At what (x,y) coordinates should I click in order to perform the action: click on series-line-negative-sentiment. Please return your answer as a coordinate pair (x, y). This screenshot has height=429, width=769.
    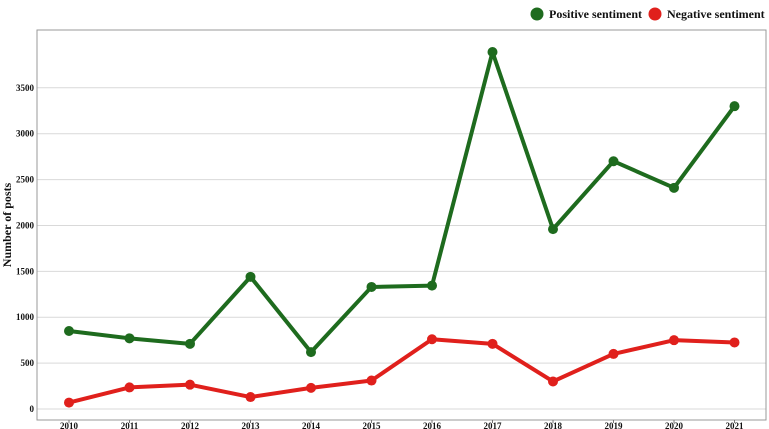
    Looking at the image, I should click on (402, 371).